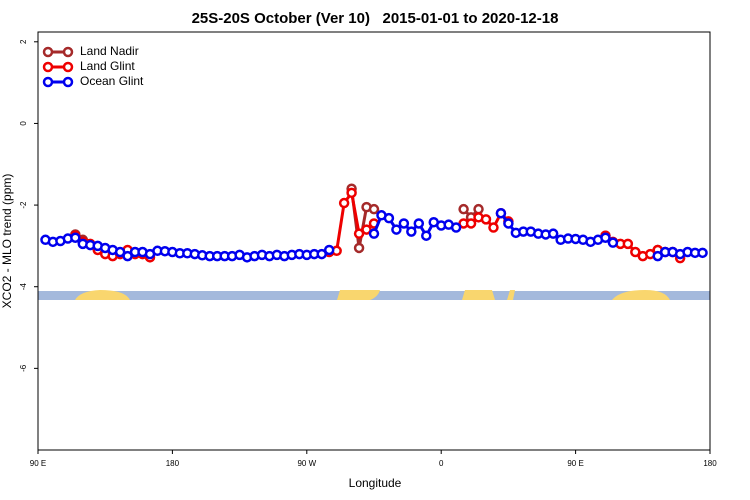  Describe the element at coordinates (107, 66) in the screenshot. I see `legend-label: Land Glint` at that location.